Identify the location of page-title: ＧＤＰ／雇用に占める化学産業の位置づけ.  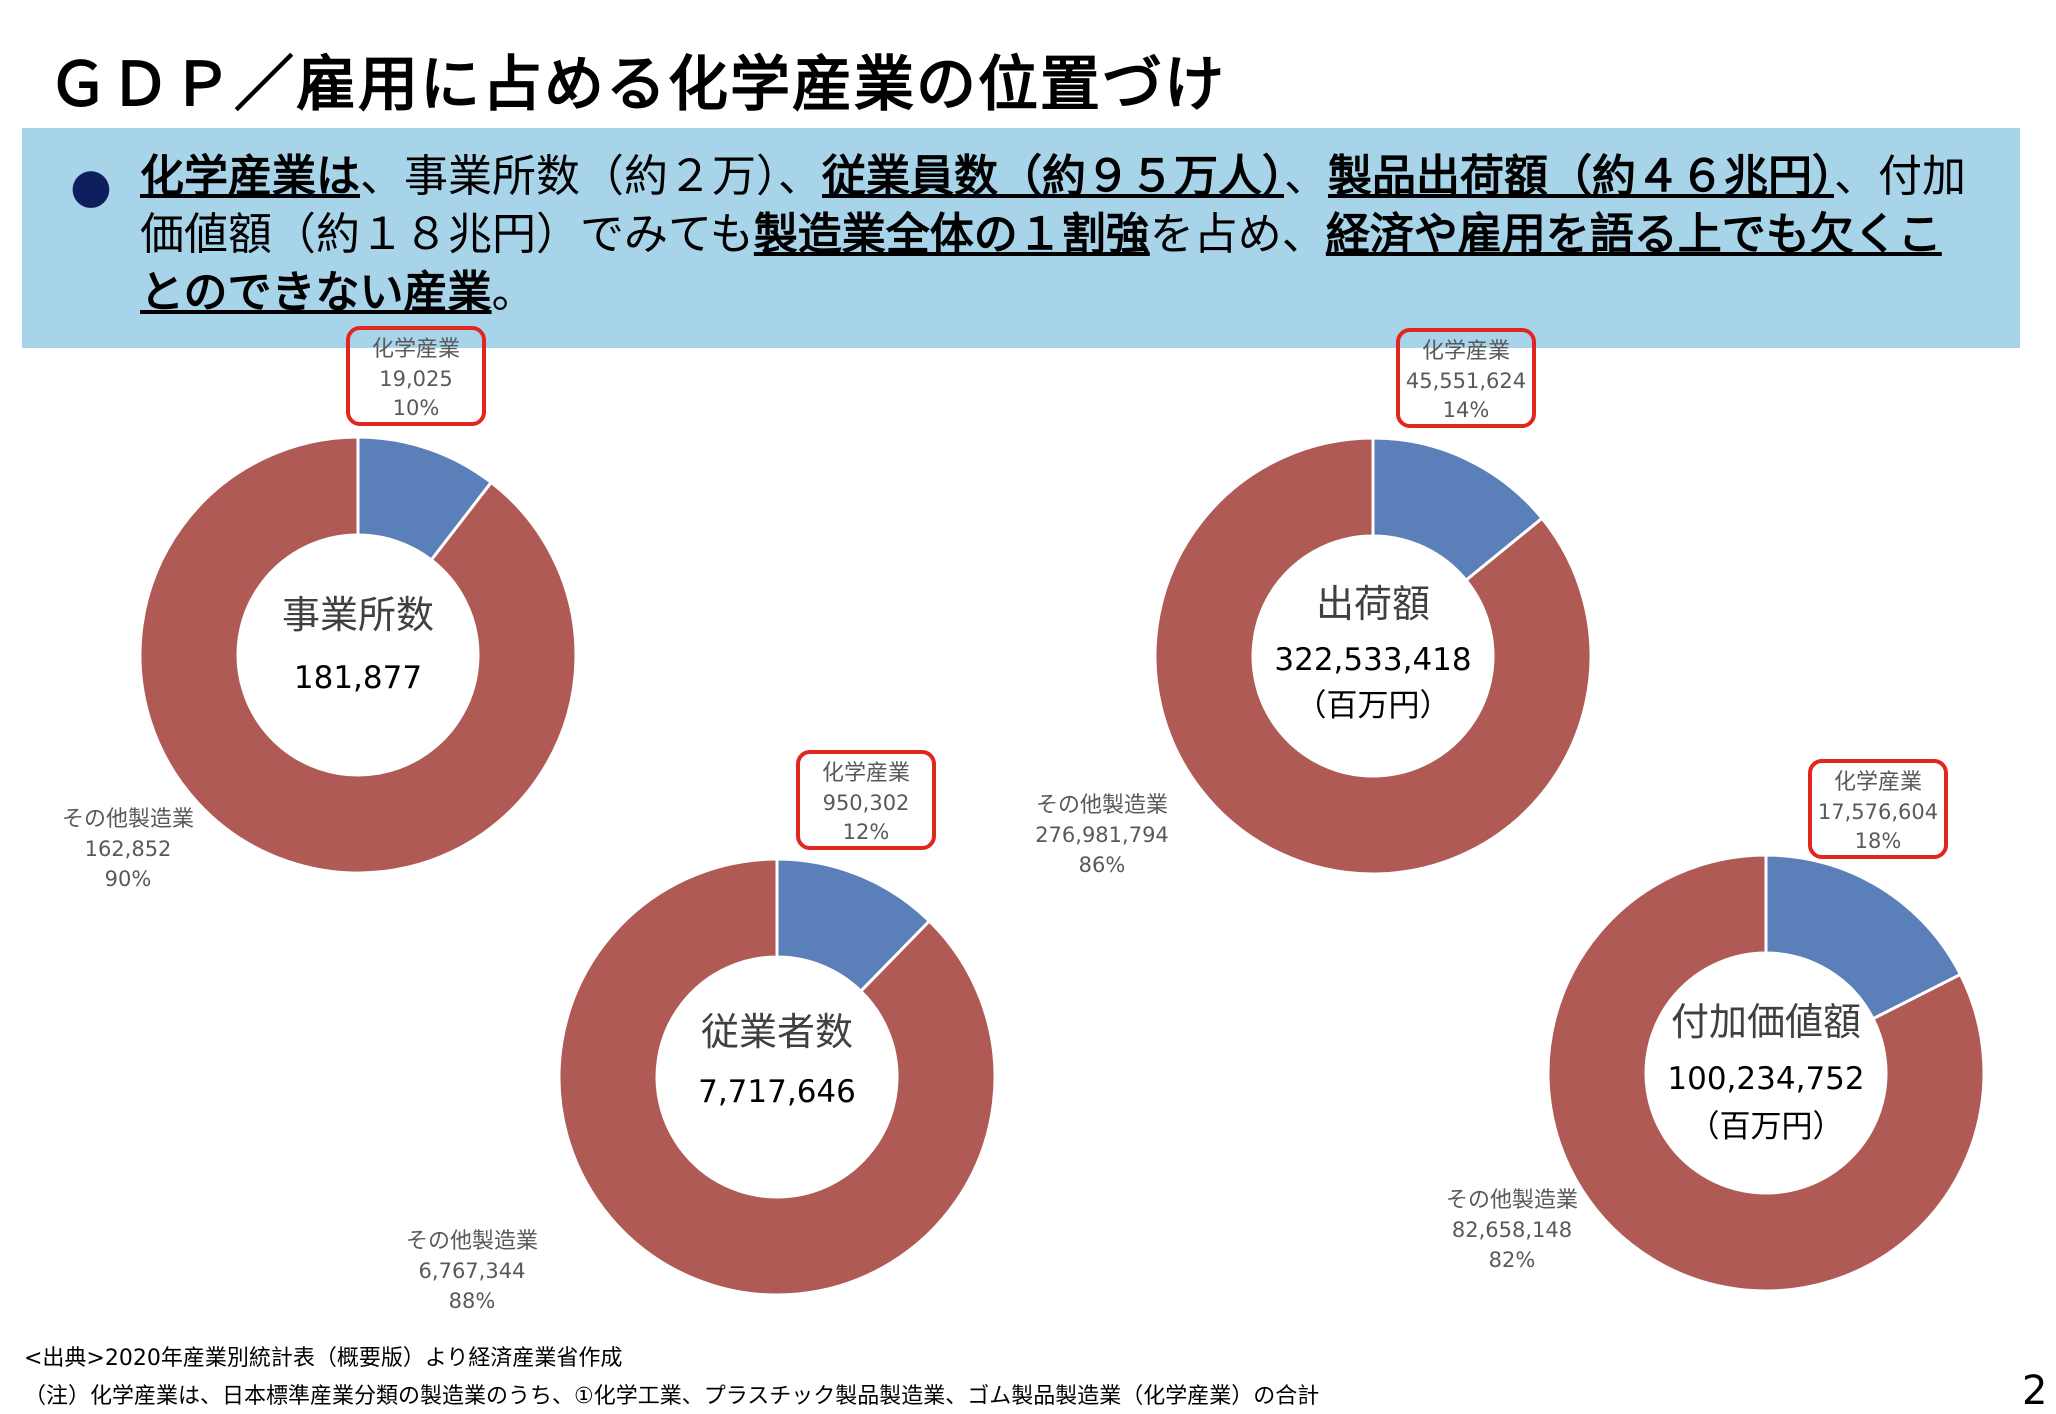
(637, 85).